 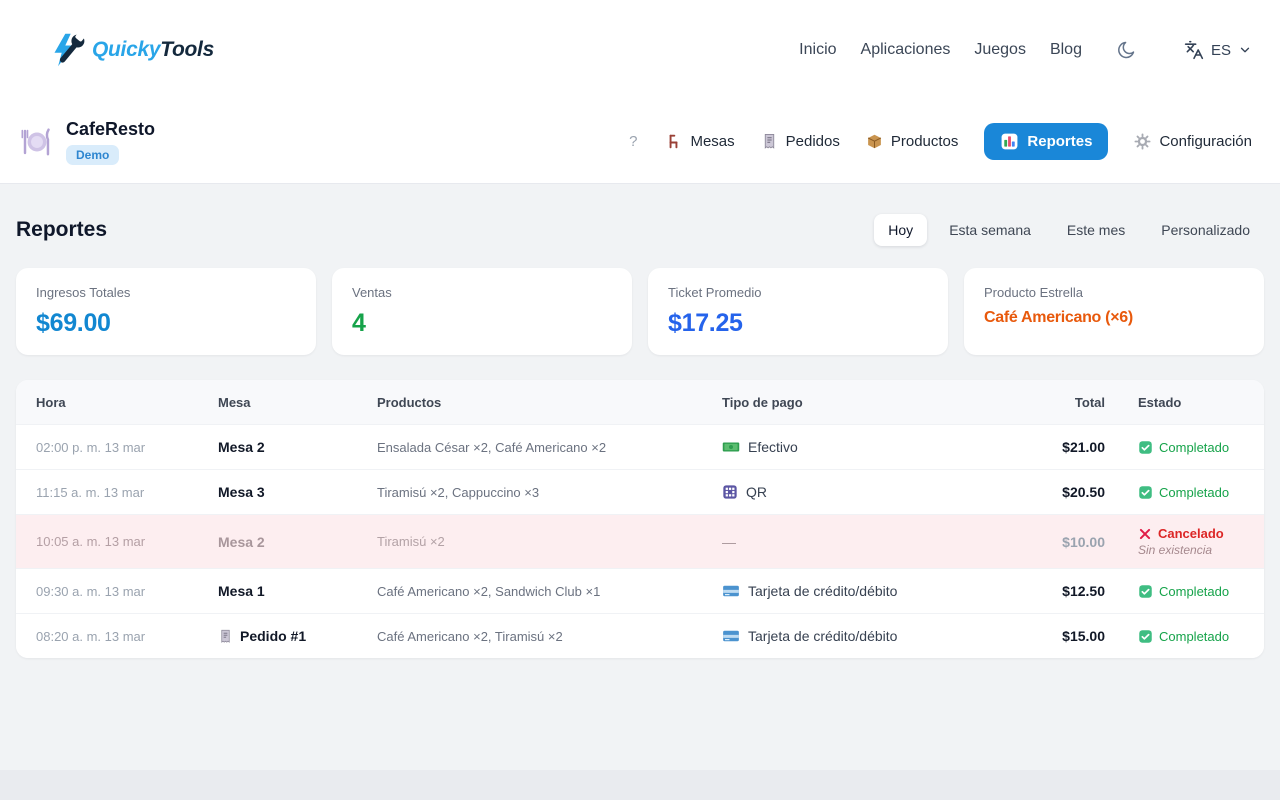 What do you see at coordinates (633, 141) in the screenshot?
I see `help-icon: ?` at bounding box center [633, 141].